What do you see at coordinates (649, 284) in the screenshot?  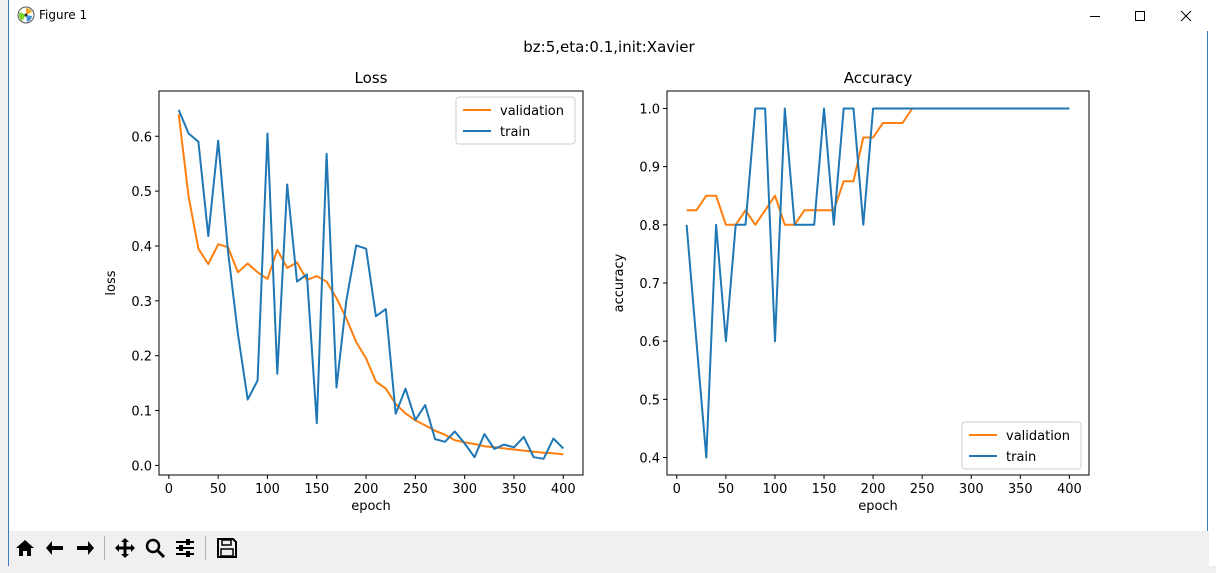 I see `y-tick-label: 0.7` at bounding box center [649, 284].